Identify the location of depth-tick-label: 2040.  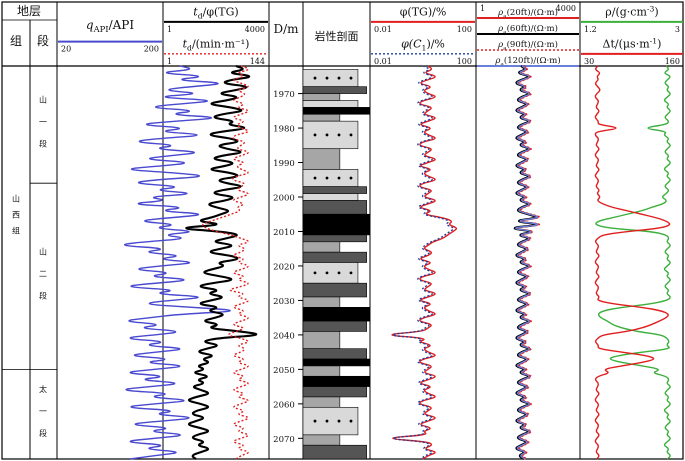
(284, 336).